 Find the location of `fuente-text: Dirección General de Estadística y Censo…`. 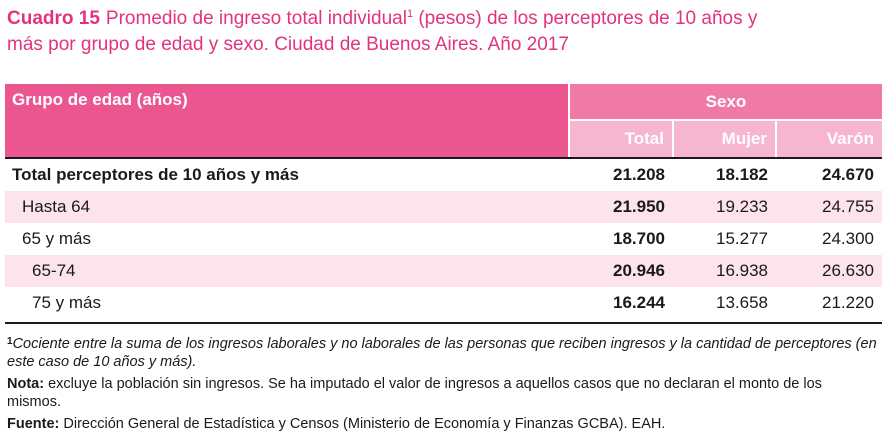

fuente-text: Dirección General de Estadística y Censo… is located at coordinates (362, 424).